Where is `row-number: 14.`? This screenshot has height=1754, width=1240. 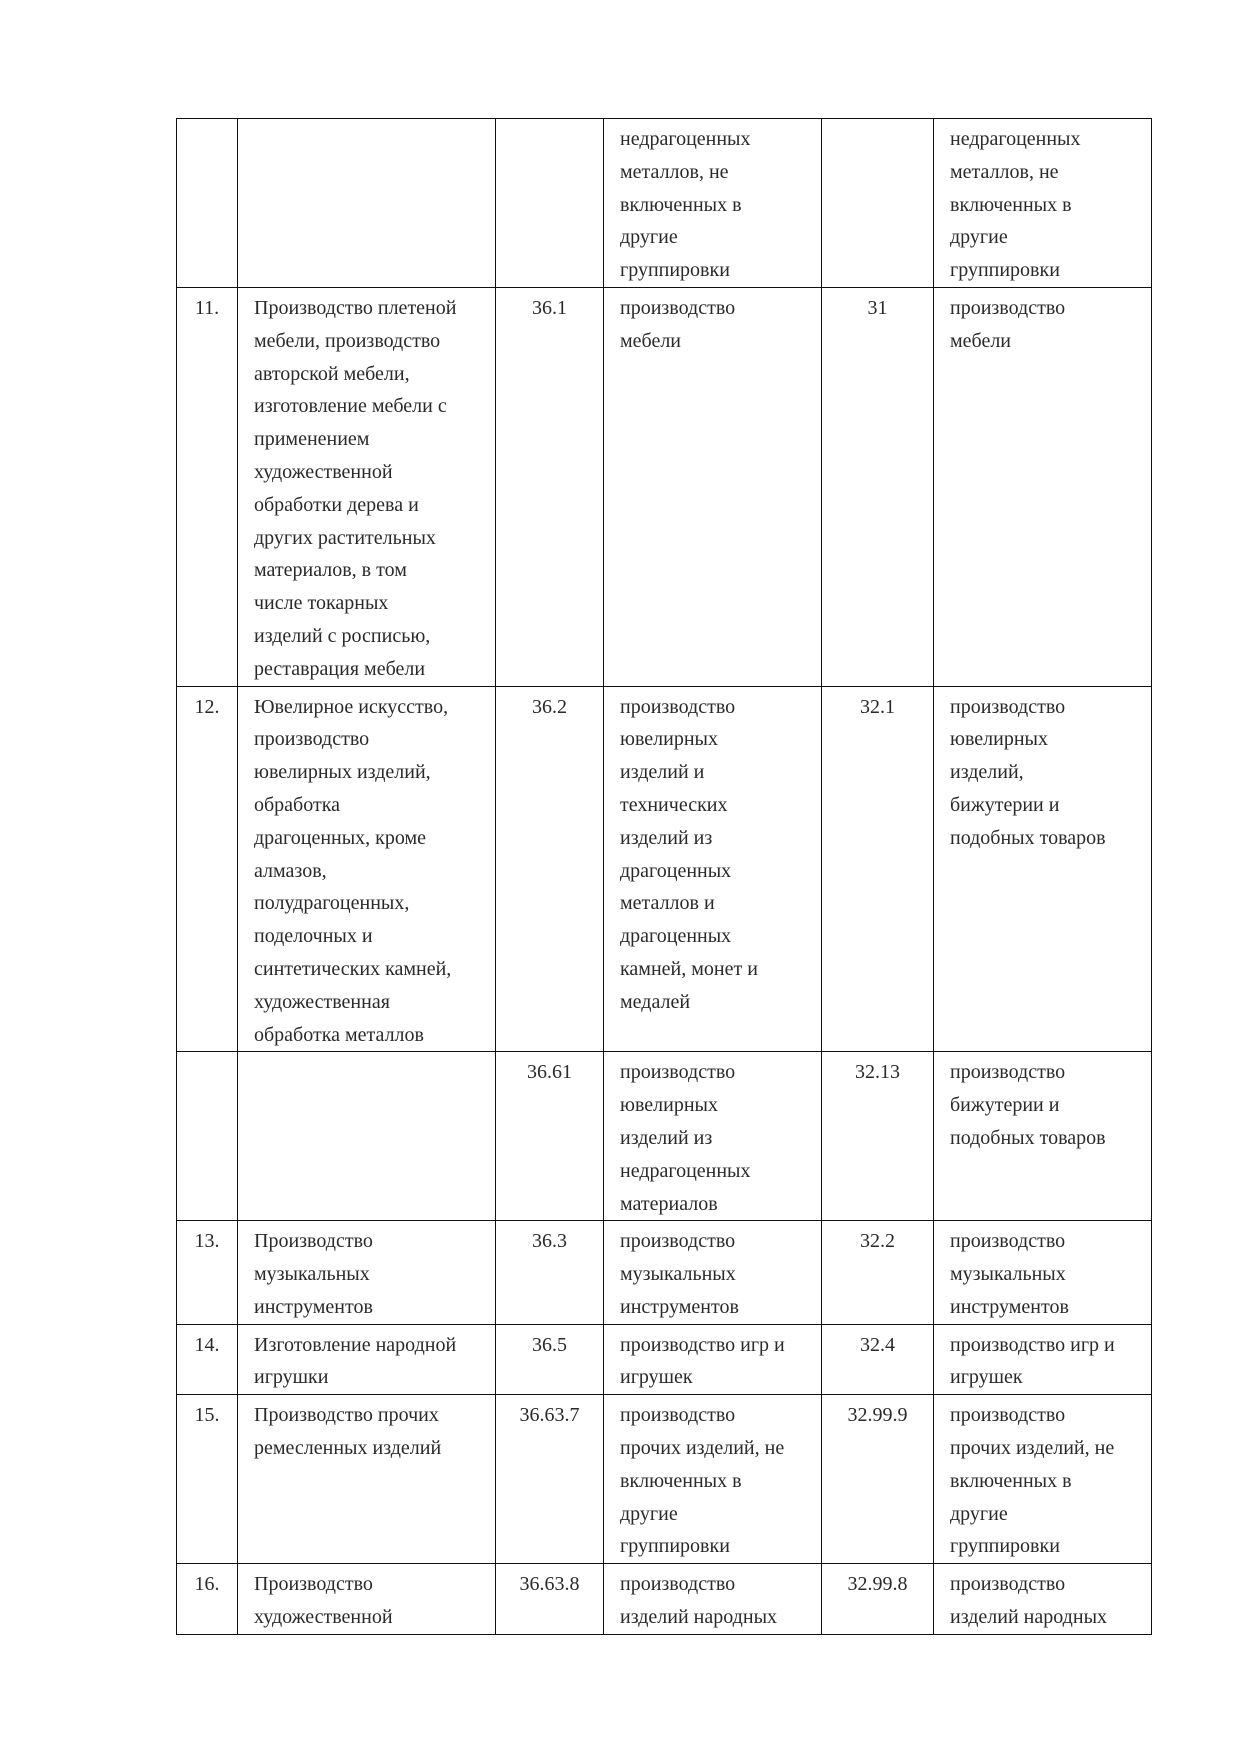 row-number: 14. is located at coordinates (207, 1359).